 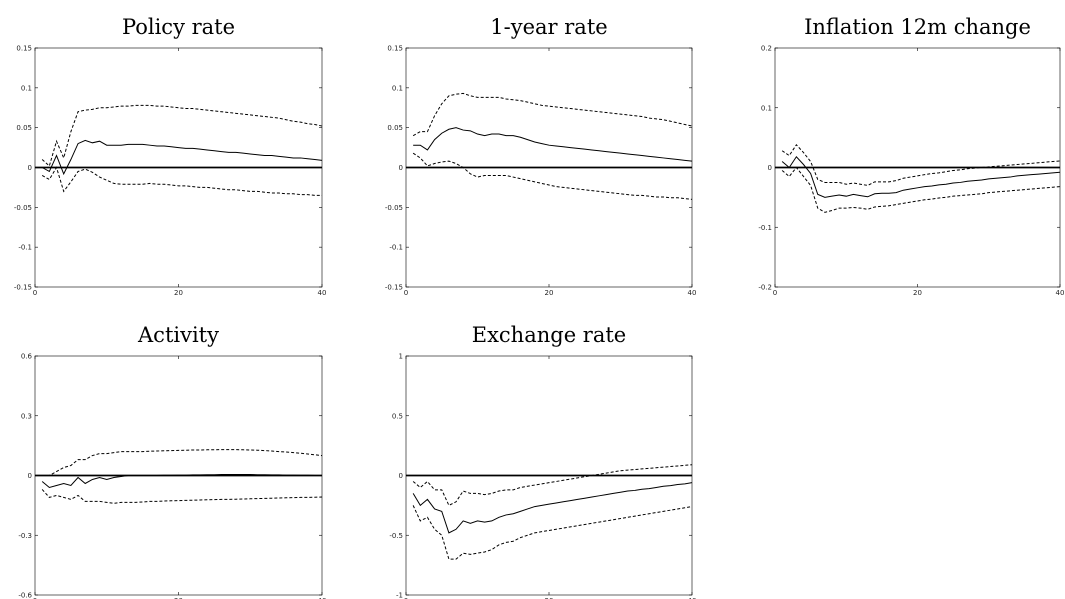 What do you see at coordinates (178, 27) in the screenshot?
I see `chart-title: Policy rate` at bounding box center [178, 27].